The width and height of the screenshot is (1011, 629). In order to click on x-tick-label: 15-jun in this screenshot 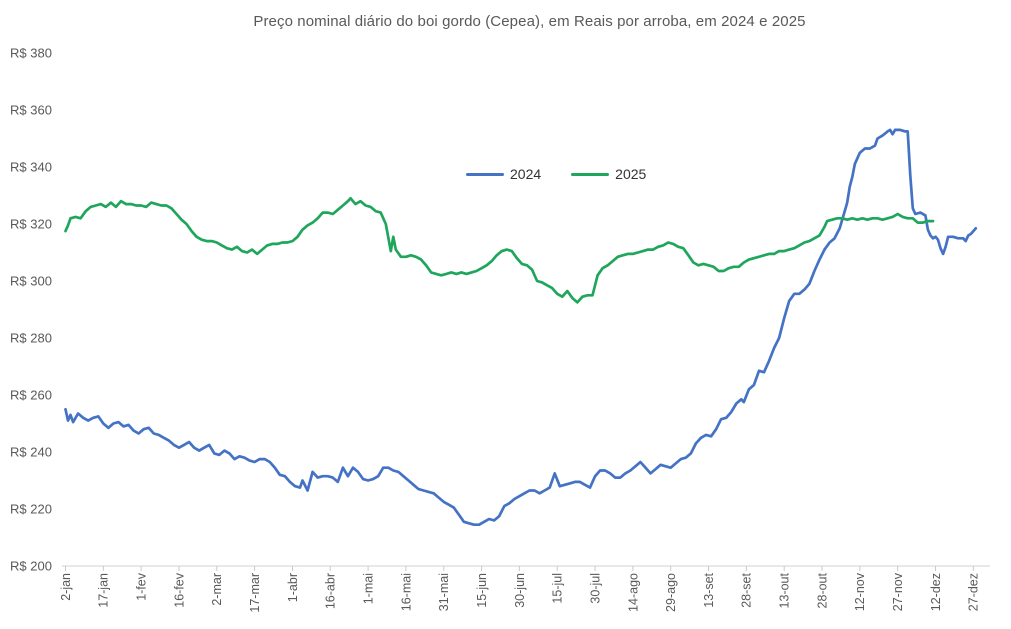, I will do `click(482, 590)`.